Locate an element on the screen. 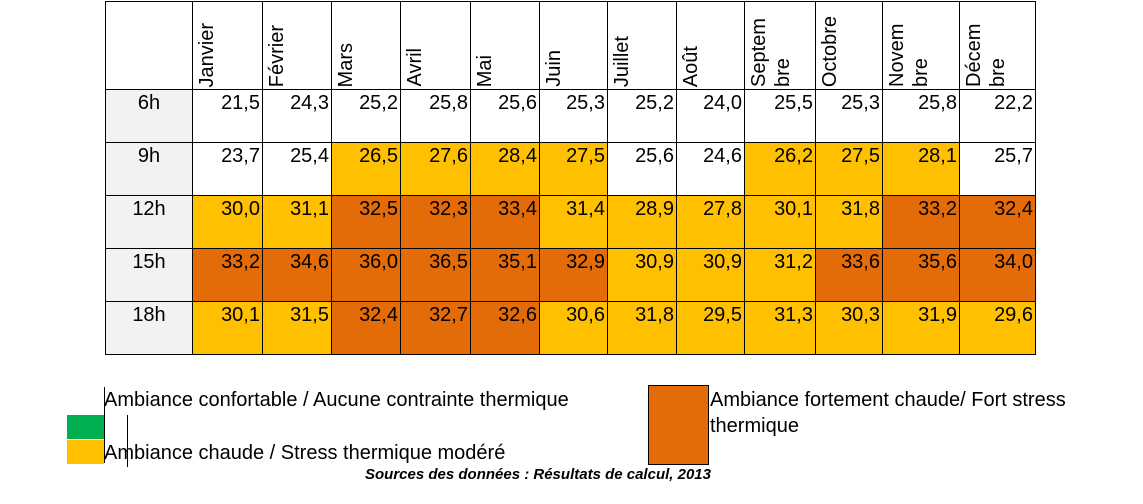  heatmap-cell: 32,7 is located at coordinates (435, 328).